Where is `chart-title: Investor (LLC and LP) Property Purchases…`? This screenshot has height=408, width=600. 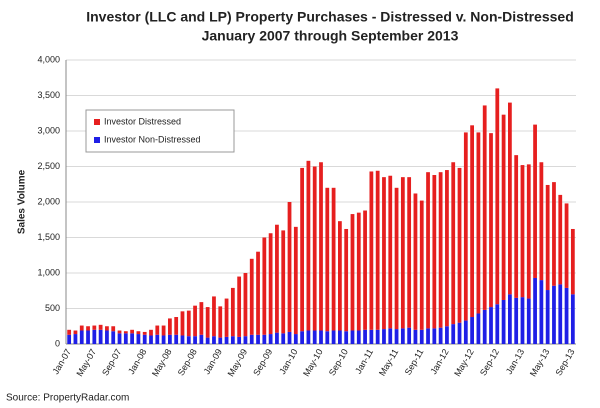
chart-title: Investor (LLC and LP) Property Purchases… is located at coordinates (330, 17).